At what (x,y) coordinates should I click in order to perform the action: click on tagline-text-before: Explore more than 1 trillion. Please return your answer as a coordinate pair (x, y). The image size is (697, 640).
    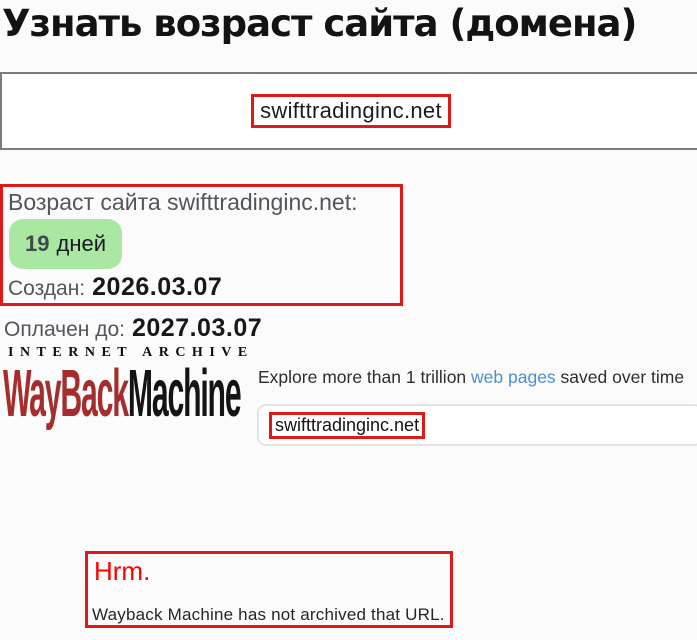
    Looking at the image, I should click on (365, 377).